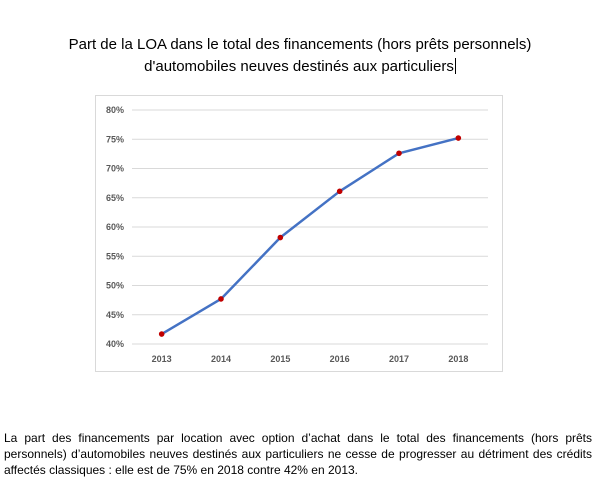 Image resolution: width=600 pixels, height=500 pixels. What do you see at coordinates (455, 66) in the screenshot?
I see `text-cursor` at bounding box center [455, 66].